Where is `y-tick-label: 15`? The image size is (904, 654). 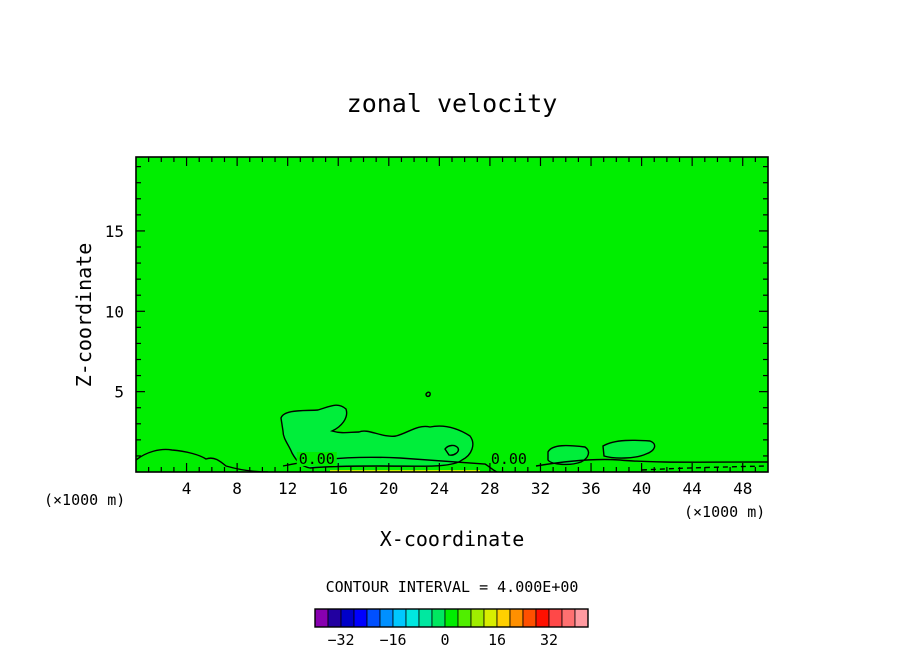
y-tick-label: 15 is located at coordinates (114, 231).